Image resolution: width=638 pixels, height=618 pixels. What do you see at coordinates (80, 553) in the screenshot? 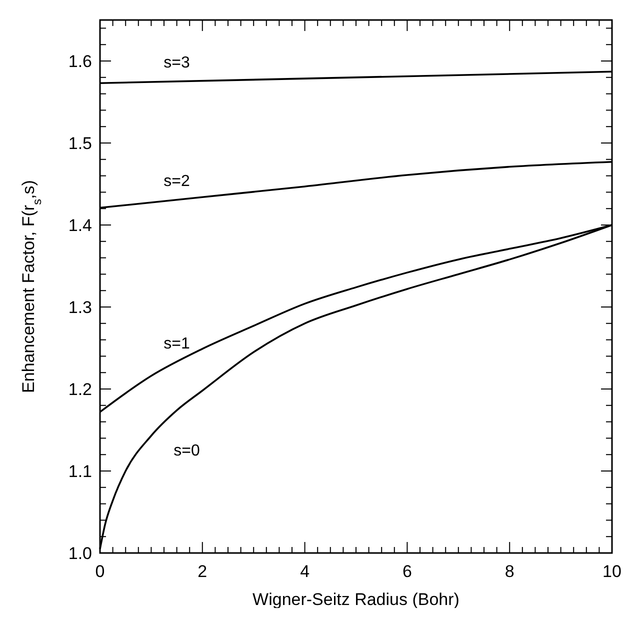
I see `y-tick-label: 1.0` at bounding box center [80, 553].